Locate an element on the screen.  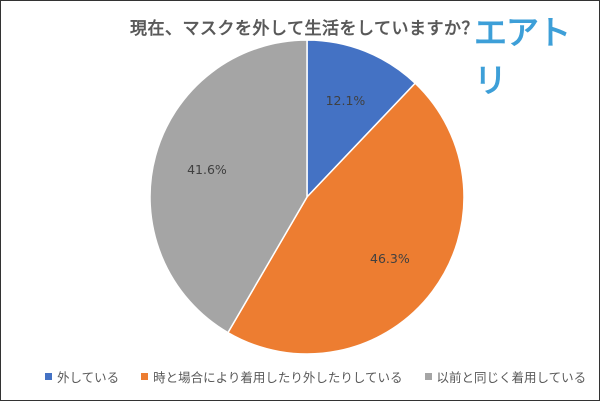
brand-logo: エアトリ is located at coordinates (522, 56).